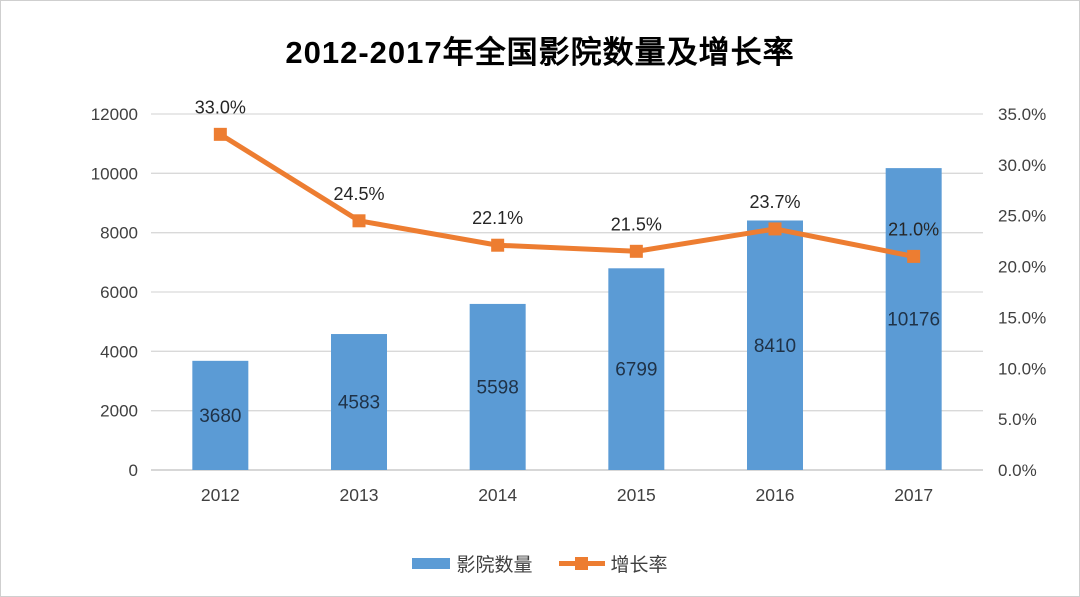  I want to click on point-label-2016: 23.7%, so click(774, 202).